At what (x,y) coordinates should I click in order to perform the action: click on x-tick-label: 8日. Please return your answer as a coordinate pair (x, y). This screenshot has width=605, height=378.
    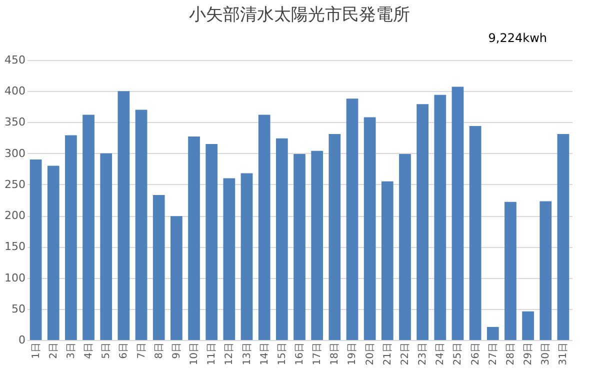
    Looking at the image, I should click on (159, 350).